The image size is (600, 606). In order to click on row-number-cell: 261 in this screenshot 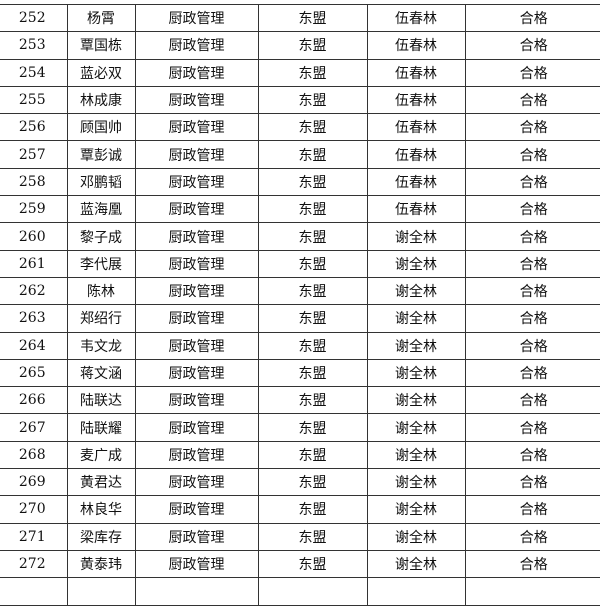, I will do `click(34, 263)`.